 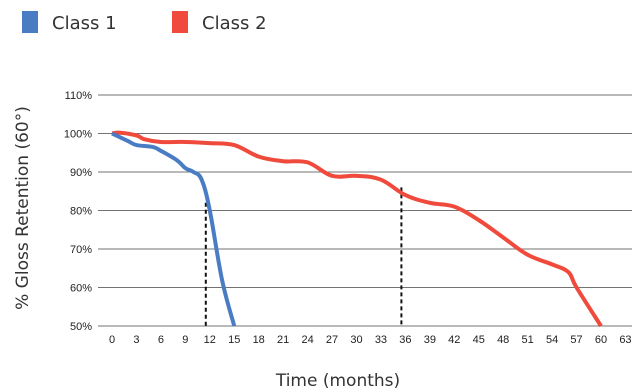 I want to click on x-tick-label: 36, so click(x=405, y=340).